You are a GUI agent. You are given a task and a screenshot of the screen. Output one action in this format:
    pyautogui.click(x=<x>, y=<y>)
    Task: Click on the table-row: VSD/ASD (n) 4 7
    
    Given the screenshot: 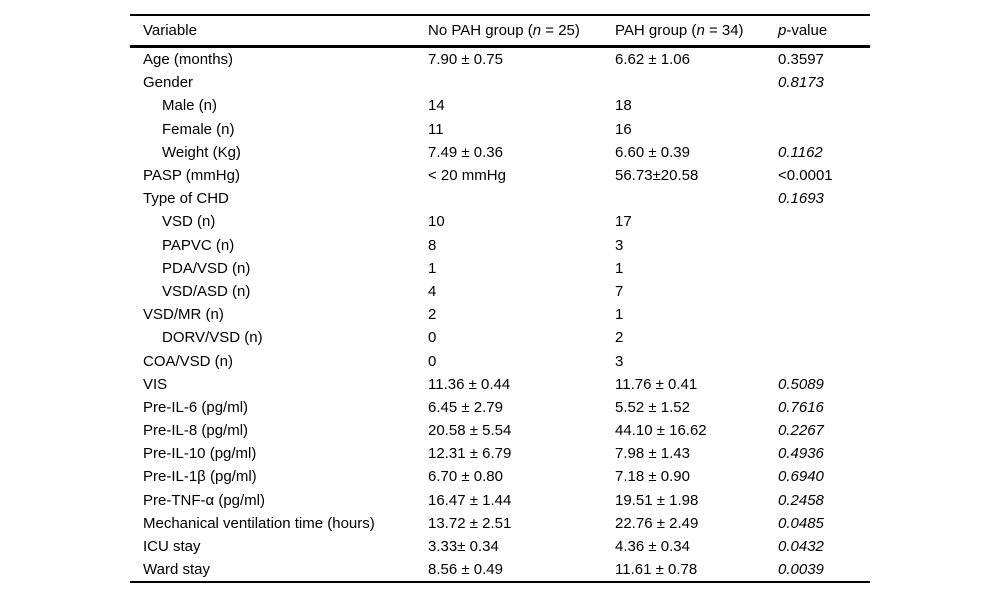 What is the action you would take?
    pyautogui.click(x=500, y=291)
    